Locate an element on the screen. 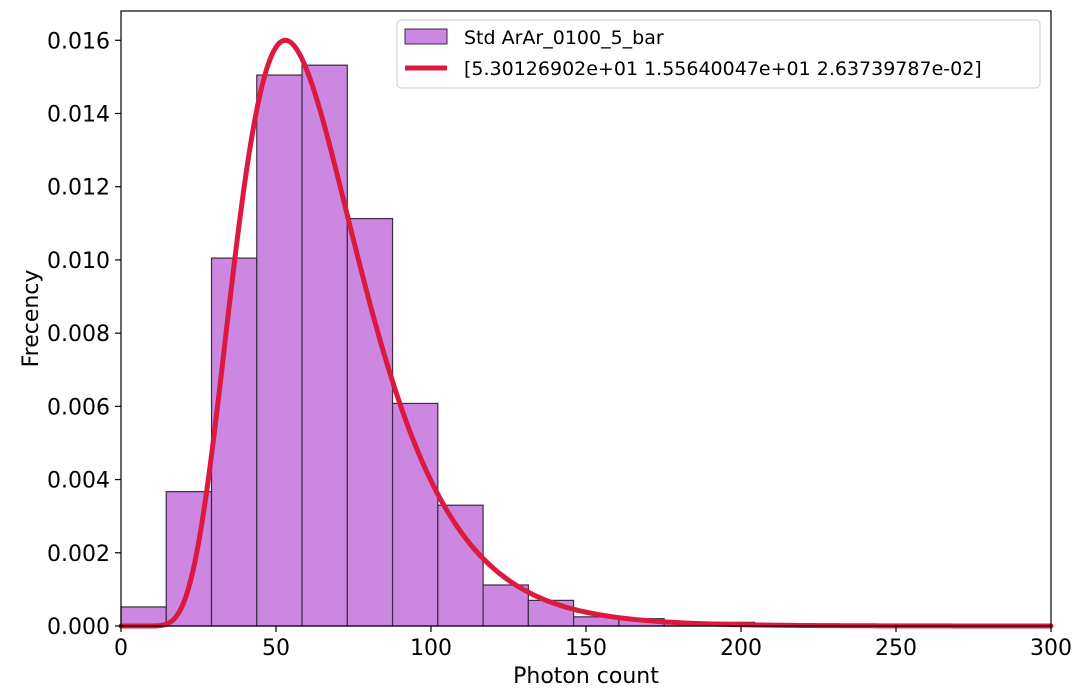 The image size is (1084, 699). x-tick-label: 0 is located at coordinates (121, 648).